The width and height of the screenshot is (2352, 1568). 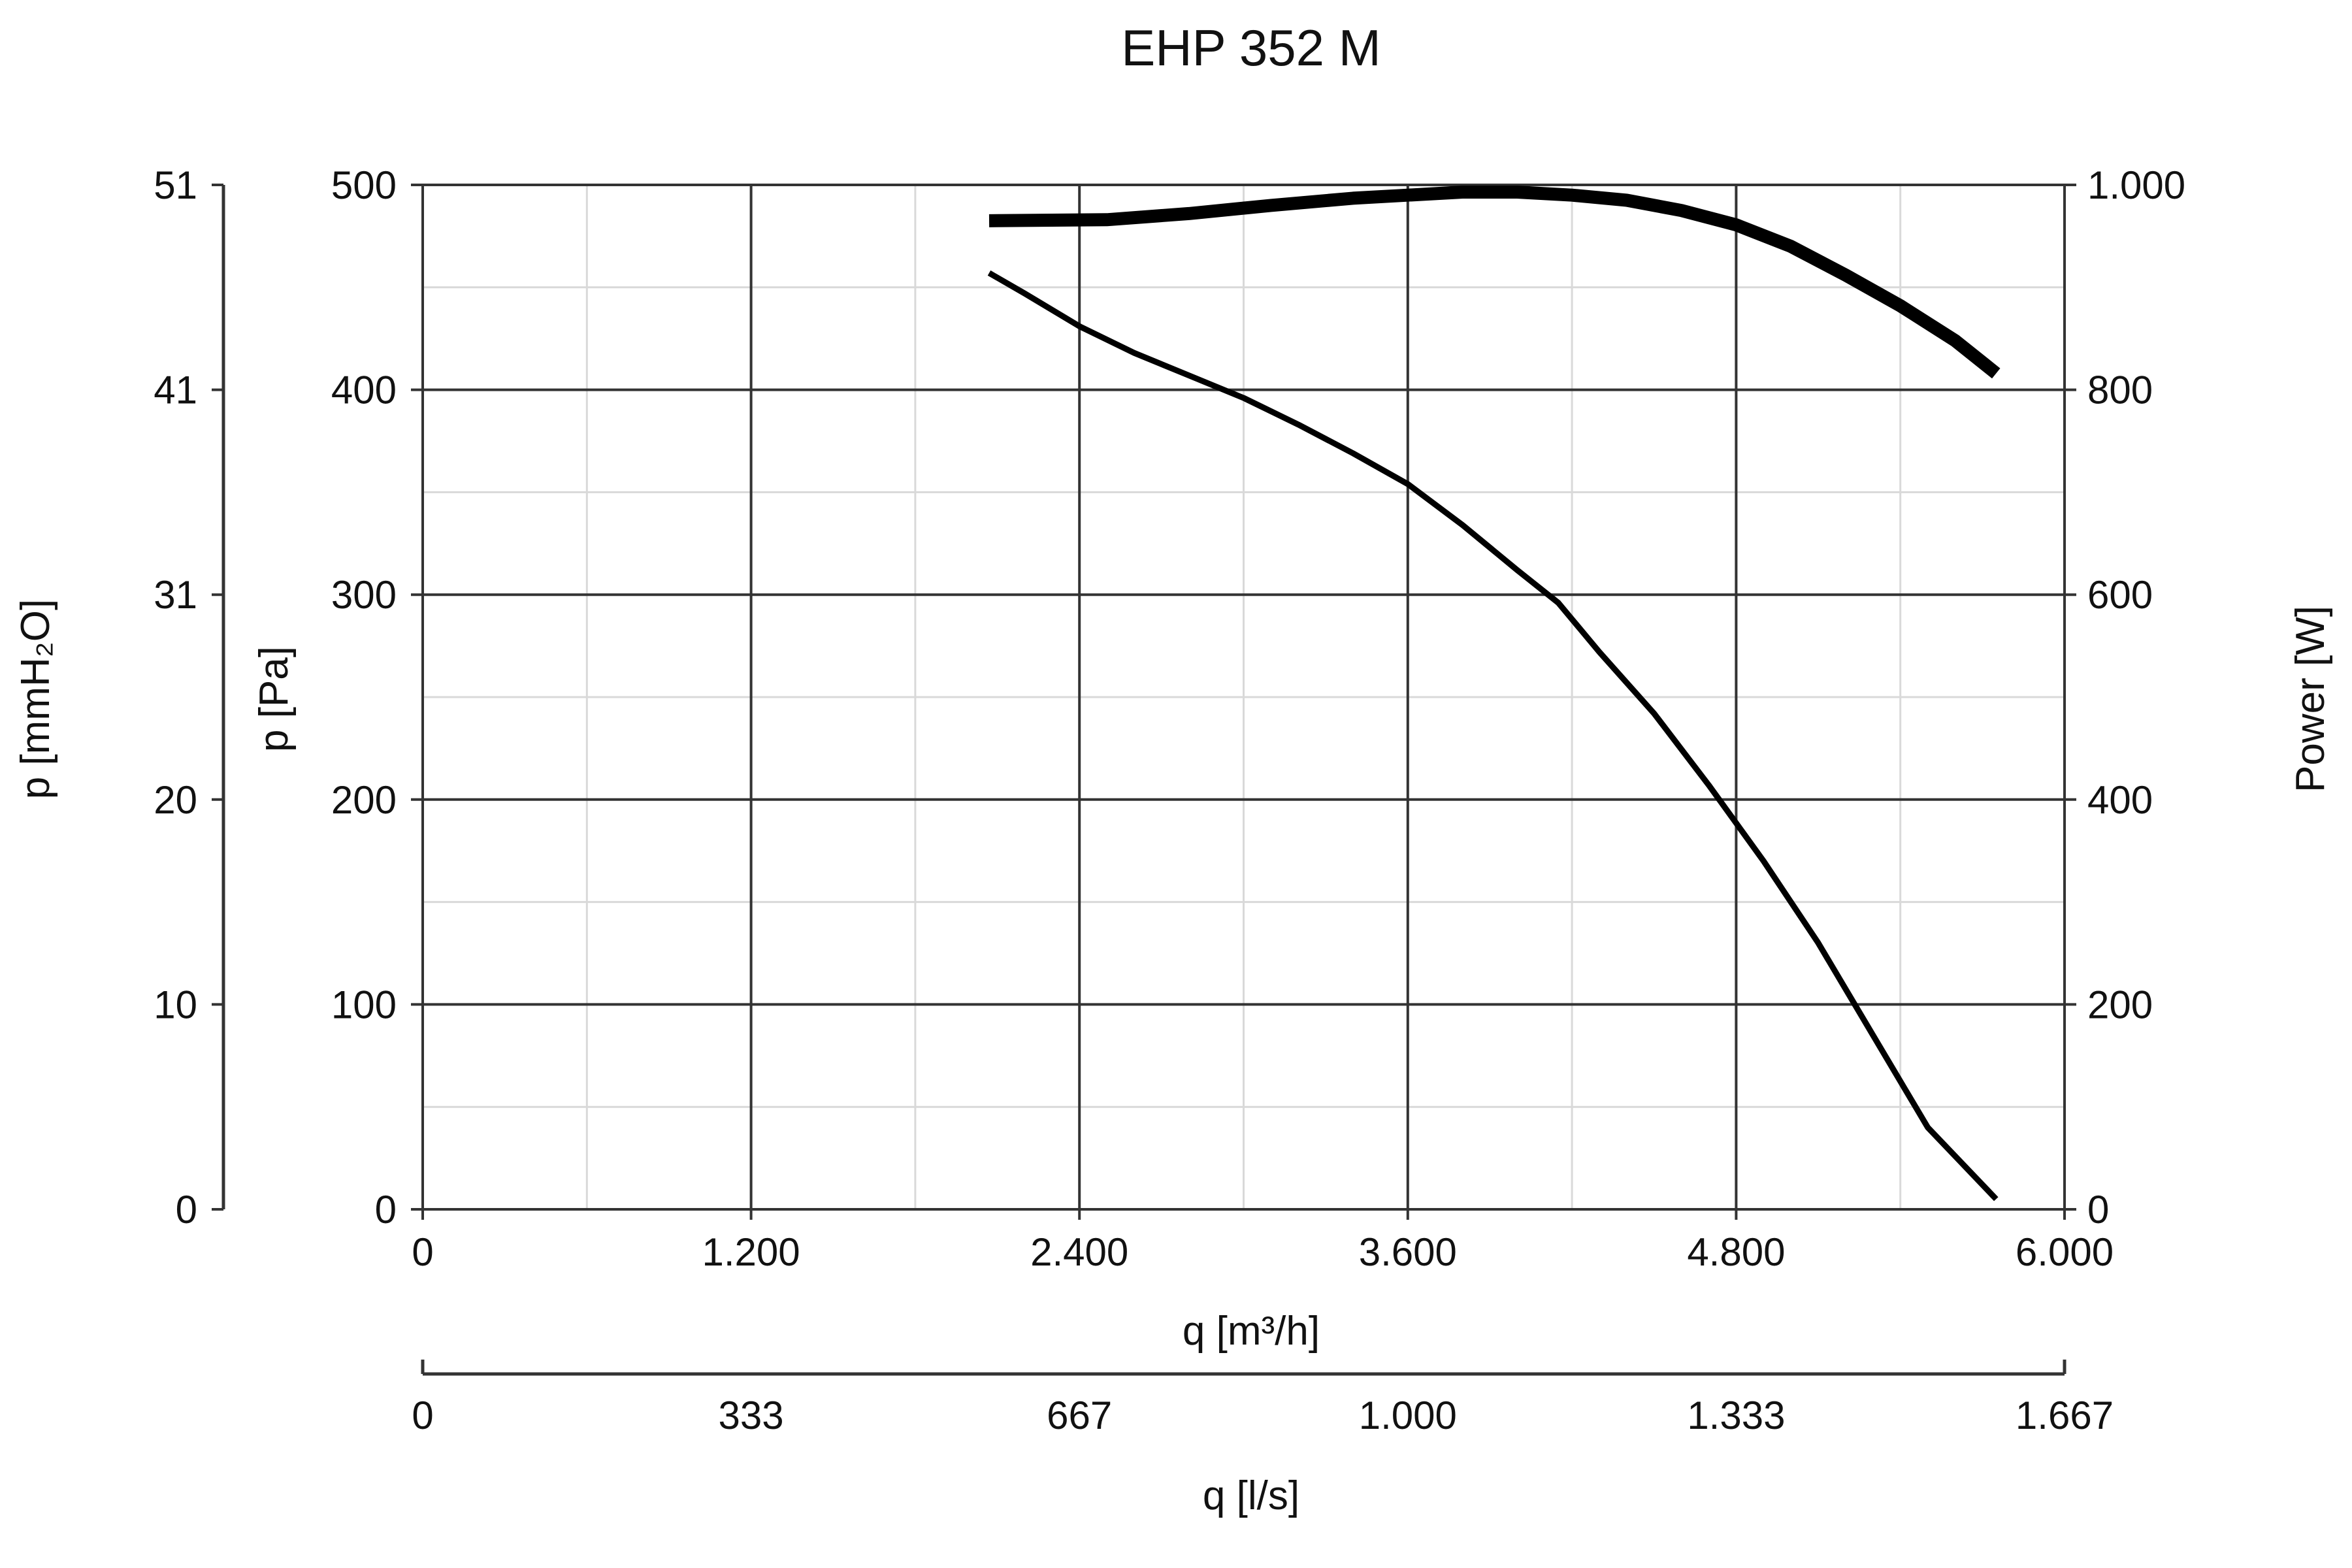 I want to click on x-secondary-tick-label: 1.667, so click(x=2065, y=1415).